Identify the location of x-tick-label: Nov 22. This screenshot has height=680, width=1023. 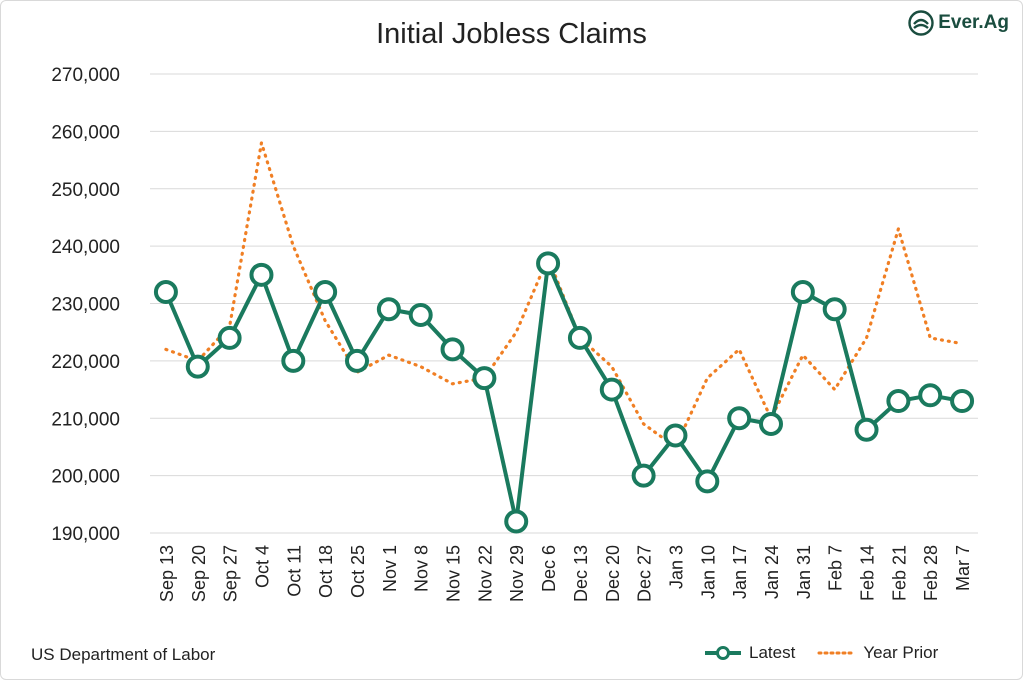
(485, 573).